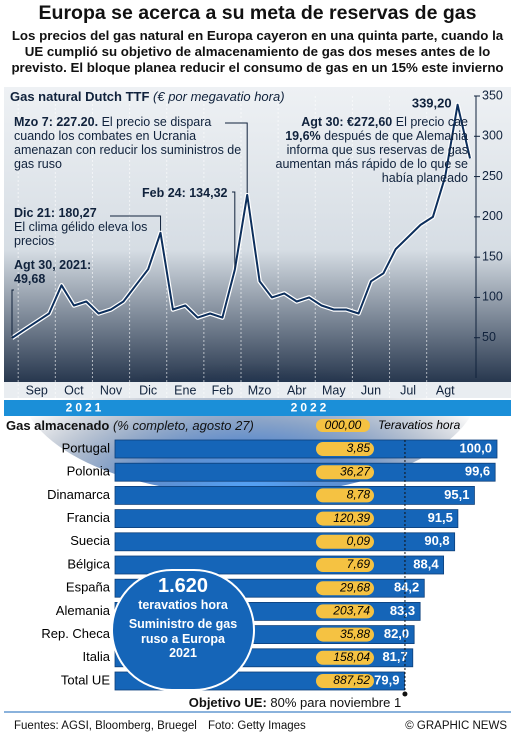  I want to click on callout-text: Suministro de gas ruso a Europa 2021, so click(183, 638).